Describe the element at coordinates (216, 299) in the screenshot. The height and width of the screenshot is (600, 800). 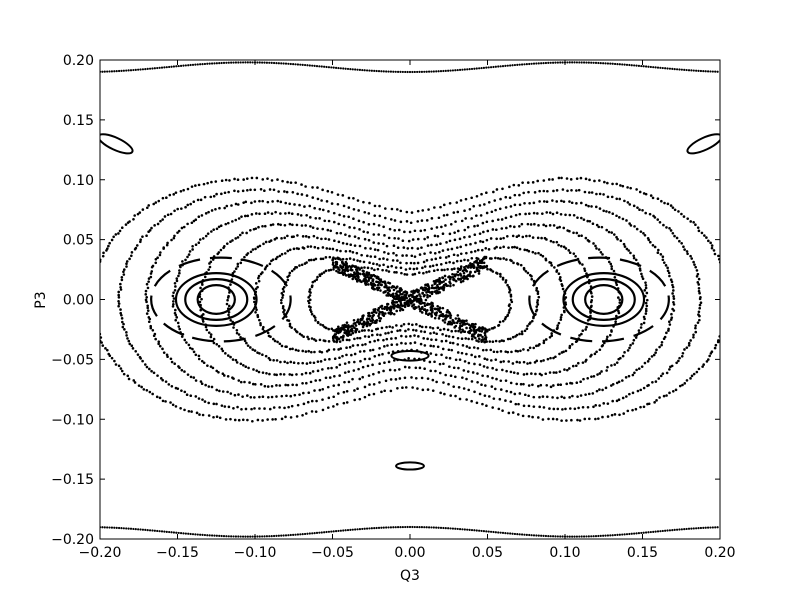
I see `invariant-curve` at that location.